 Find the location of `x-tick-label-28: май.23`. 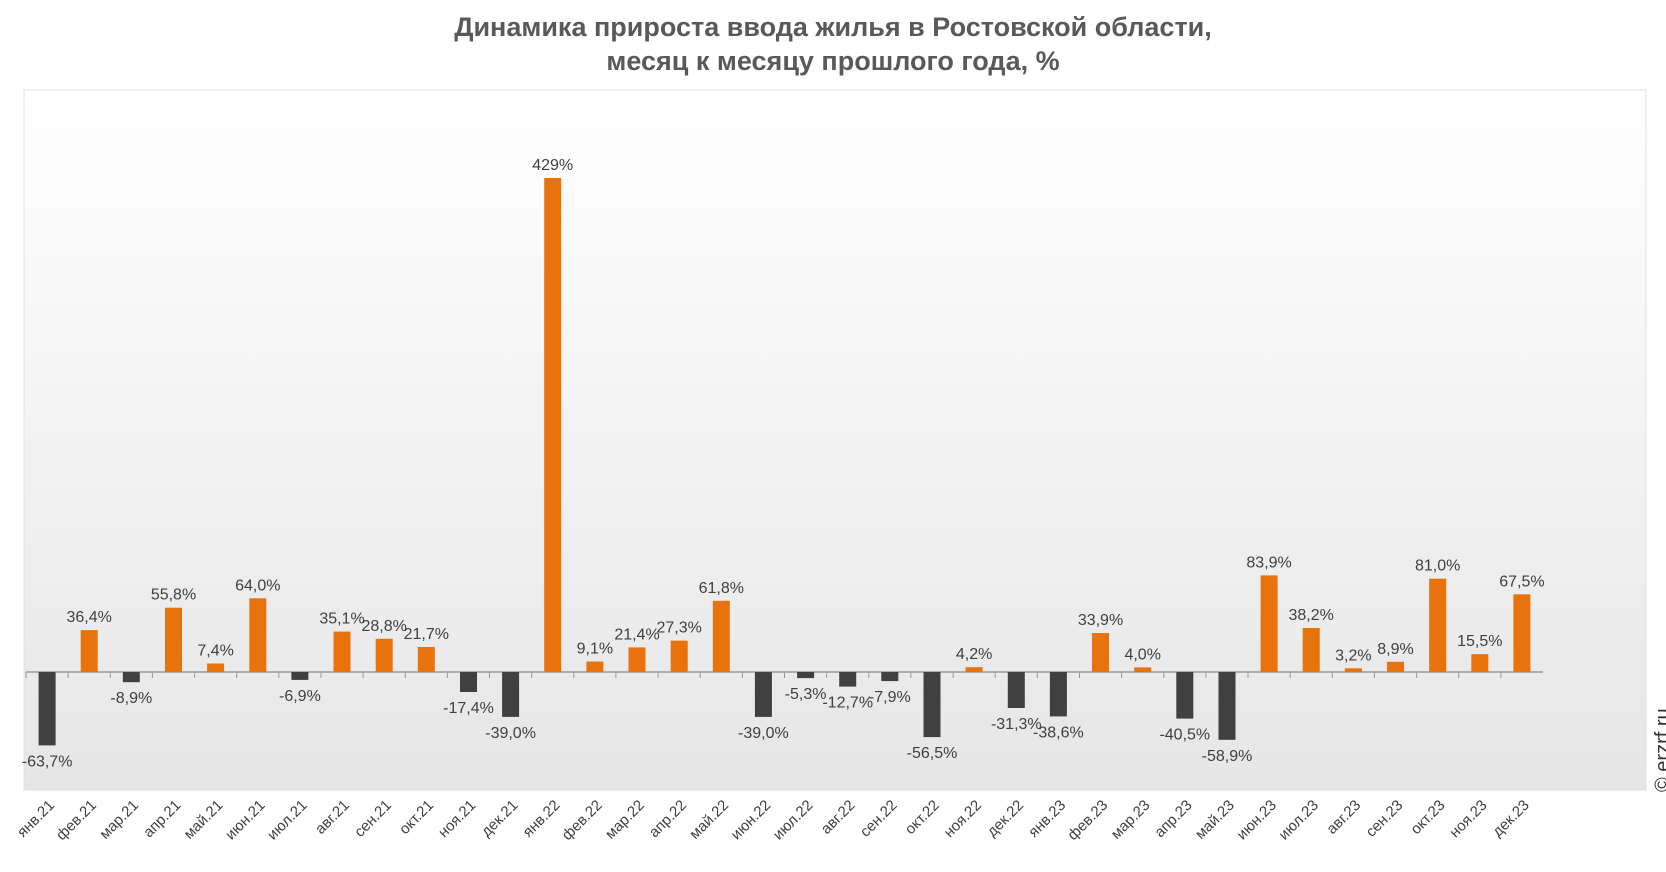

x-tick-label-28: май.23 is located at coordinates (1215, 820).